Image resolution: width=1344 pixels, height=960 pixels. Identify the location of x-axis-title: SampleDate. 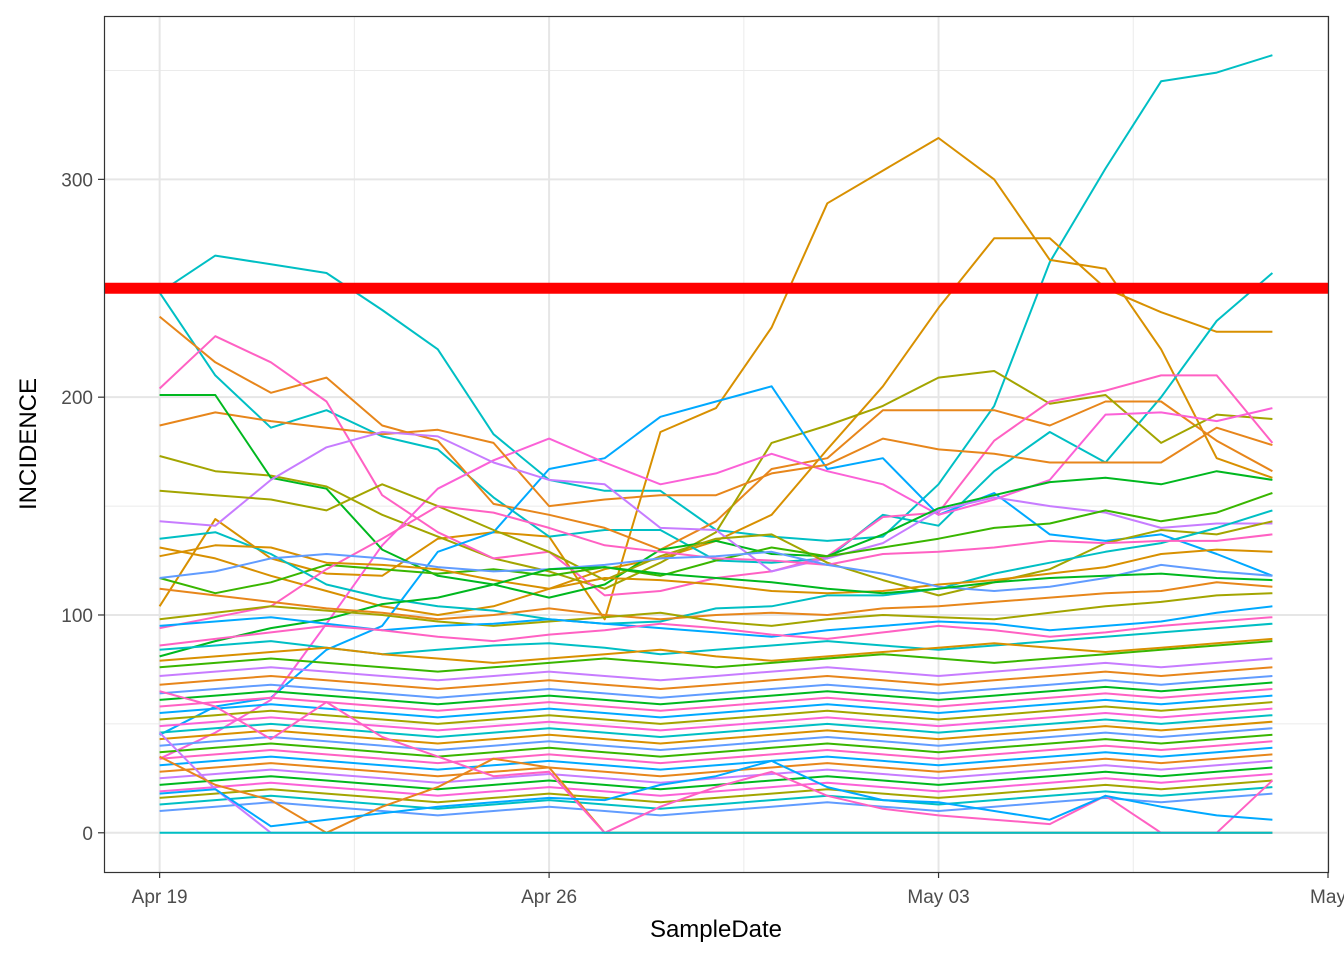
(716, 929).